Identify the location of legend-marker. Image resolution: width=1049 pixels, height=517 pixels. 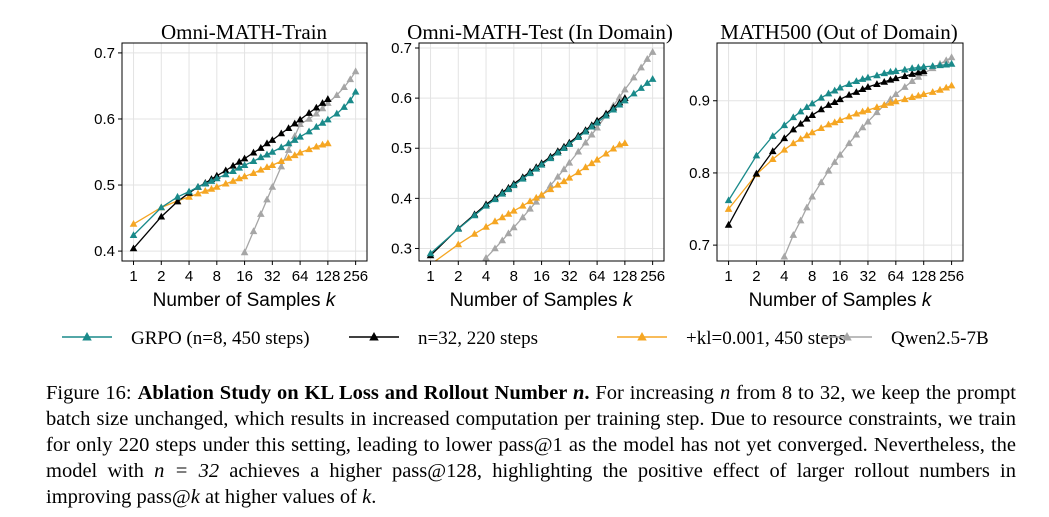
(642, 336).